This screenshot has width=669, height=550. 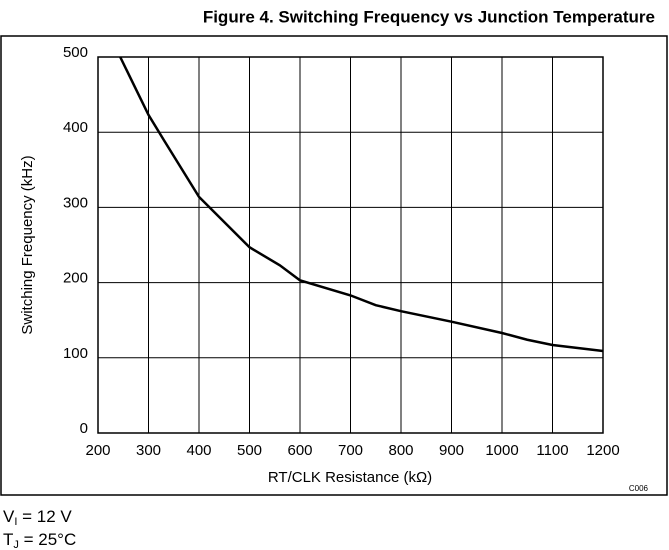 I want to click on x-tick-label: 1200, so click(x=602, y=450).